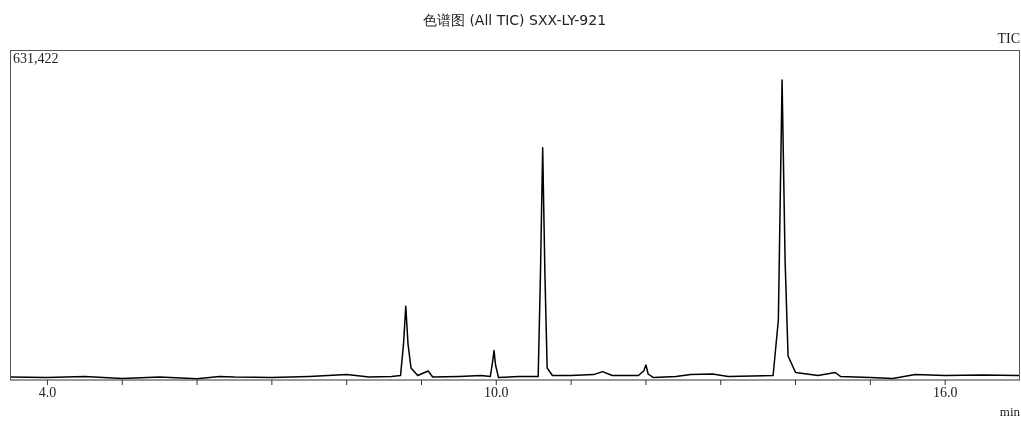  What do you see at coordinates (47, 392) in the screenshot?
I see `x-tick-label: 4.0` at bounding box center [47, 392].